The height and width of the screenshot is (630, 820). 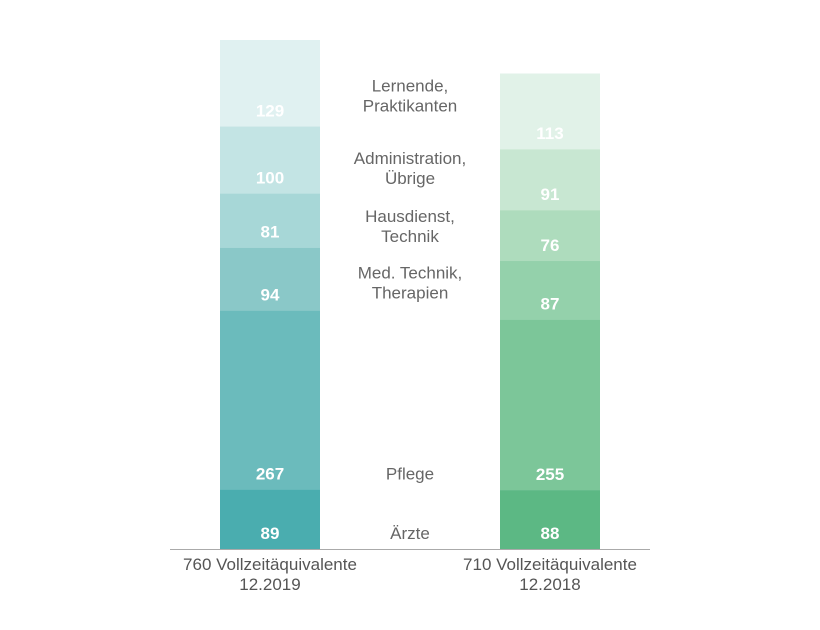 I want to click on bar-value-label: 113, so click(x=549, y=133).